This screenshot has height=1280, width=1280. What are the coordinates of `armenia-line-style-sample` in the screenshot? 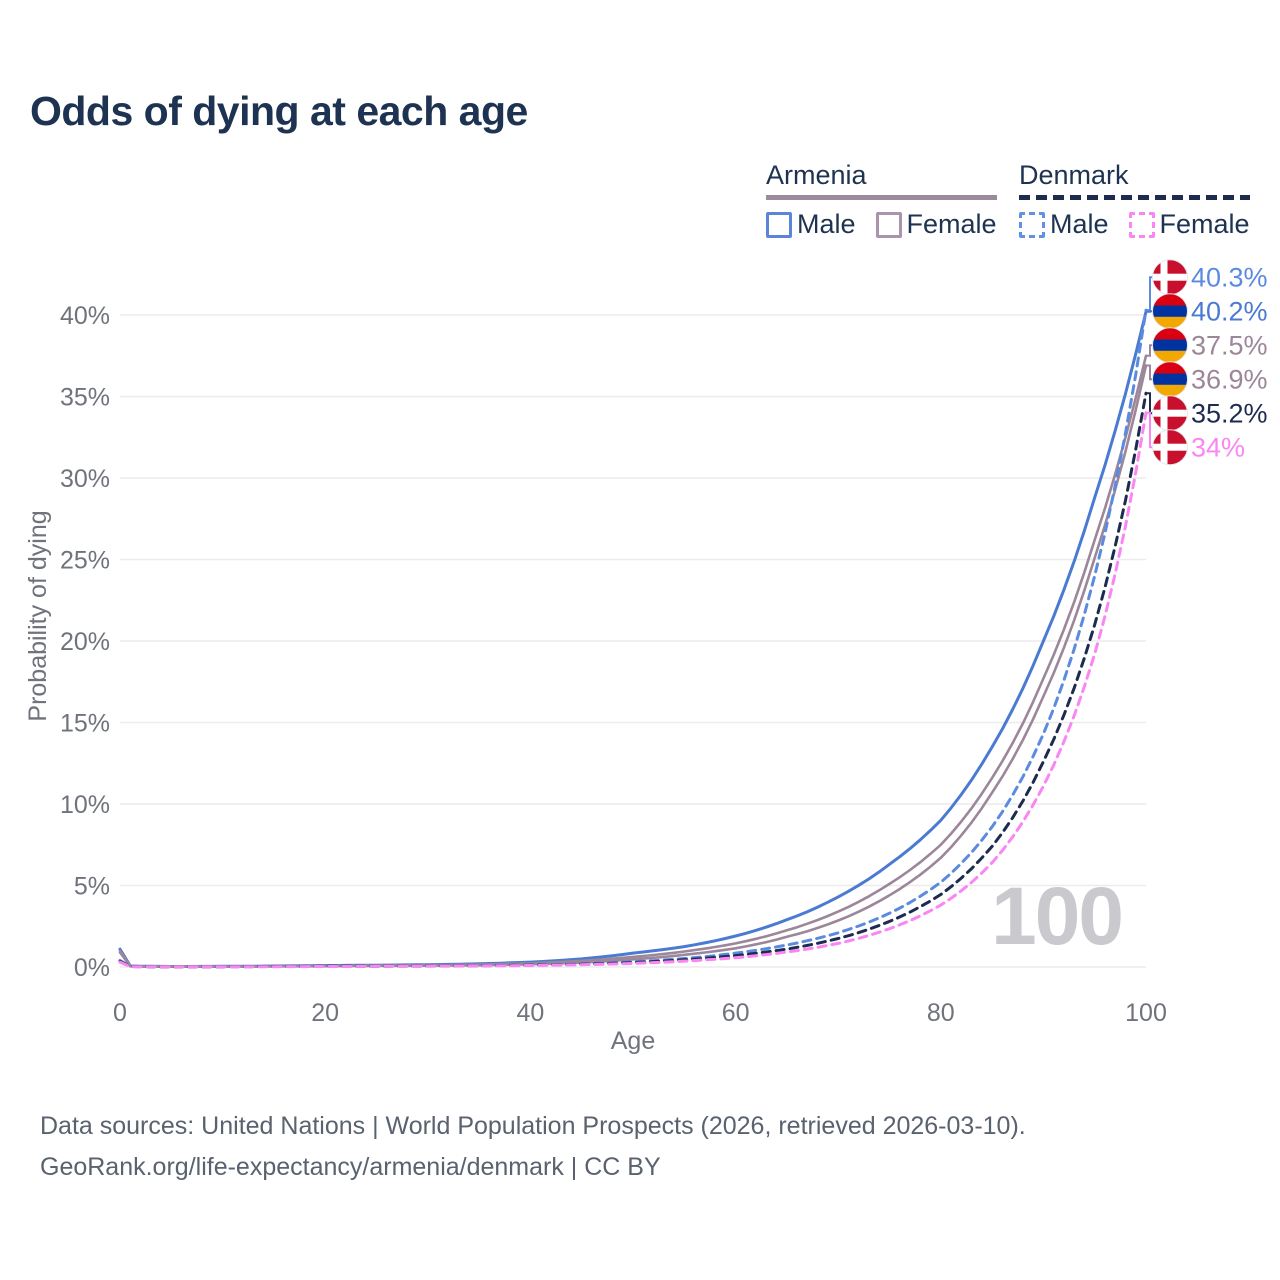 It's located at (881, 197).